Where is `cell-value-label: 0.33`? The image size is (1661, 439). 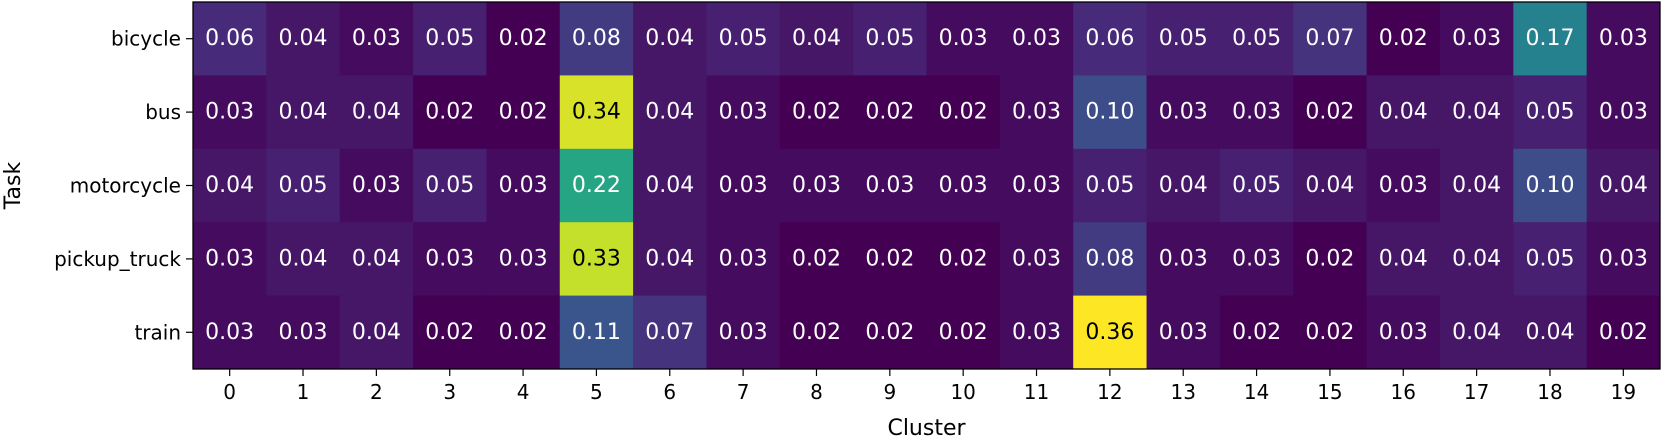 cell-value-label: 0.33 is located at coordinates (596, 258).